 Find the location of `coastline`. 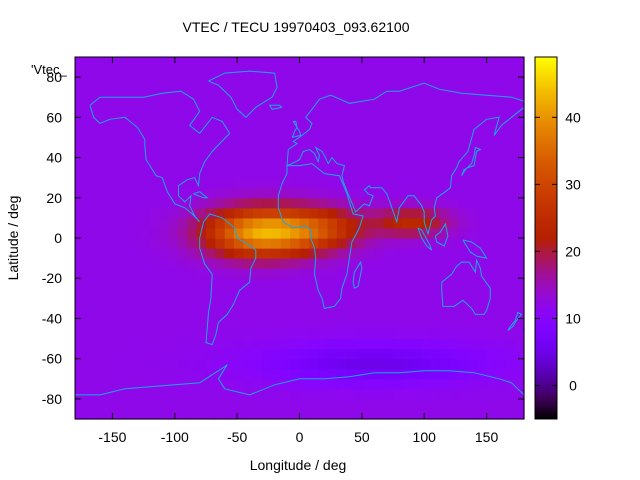

coastline is located at coordinates (357, 274).